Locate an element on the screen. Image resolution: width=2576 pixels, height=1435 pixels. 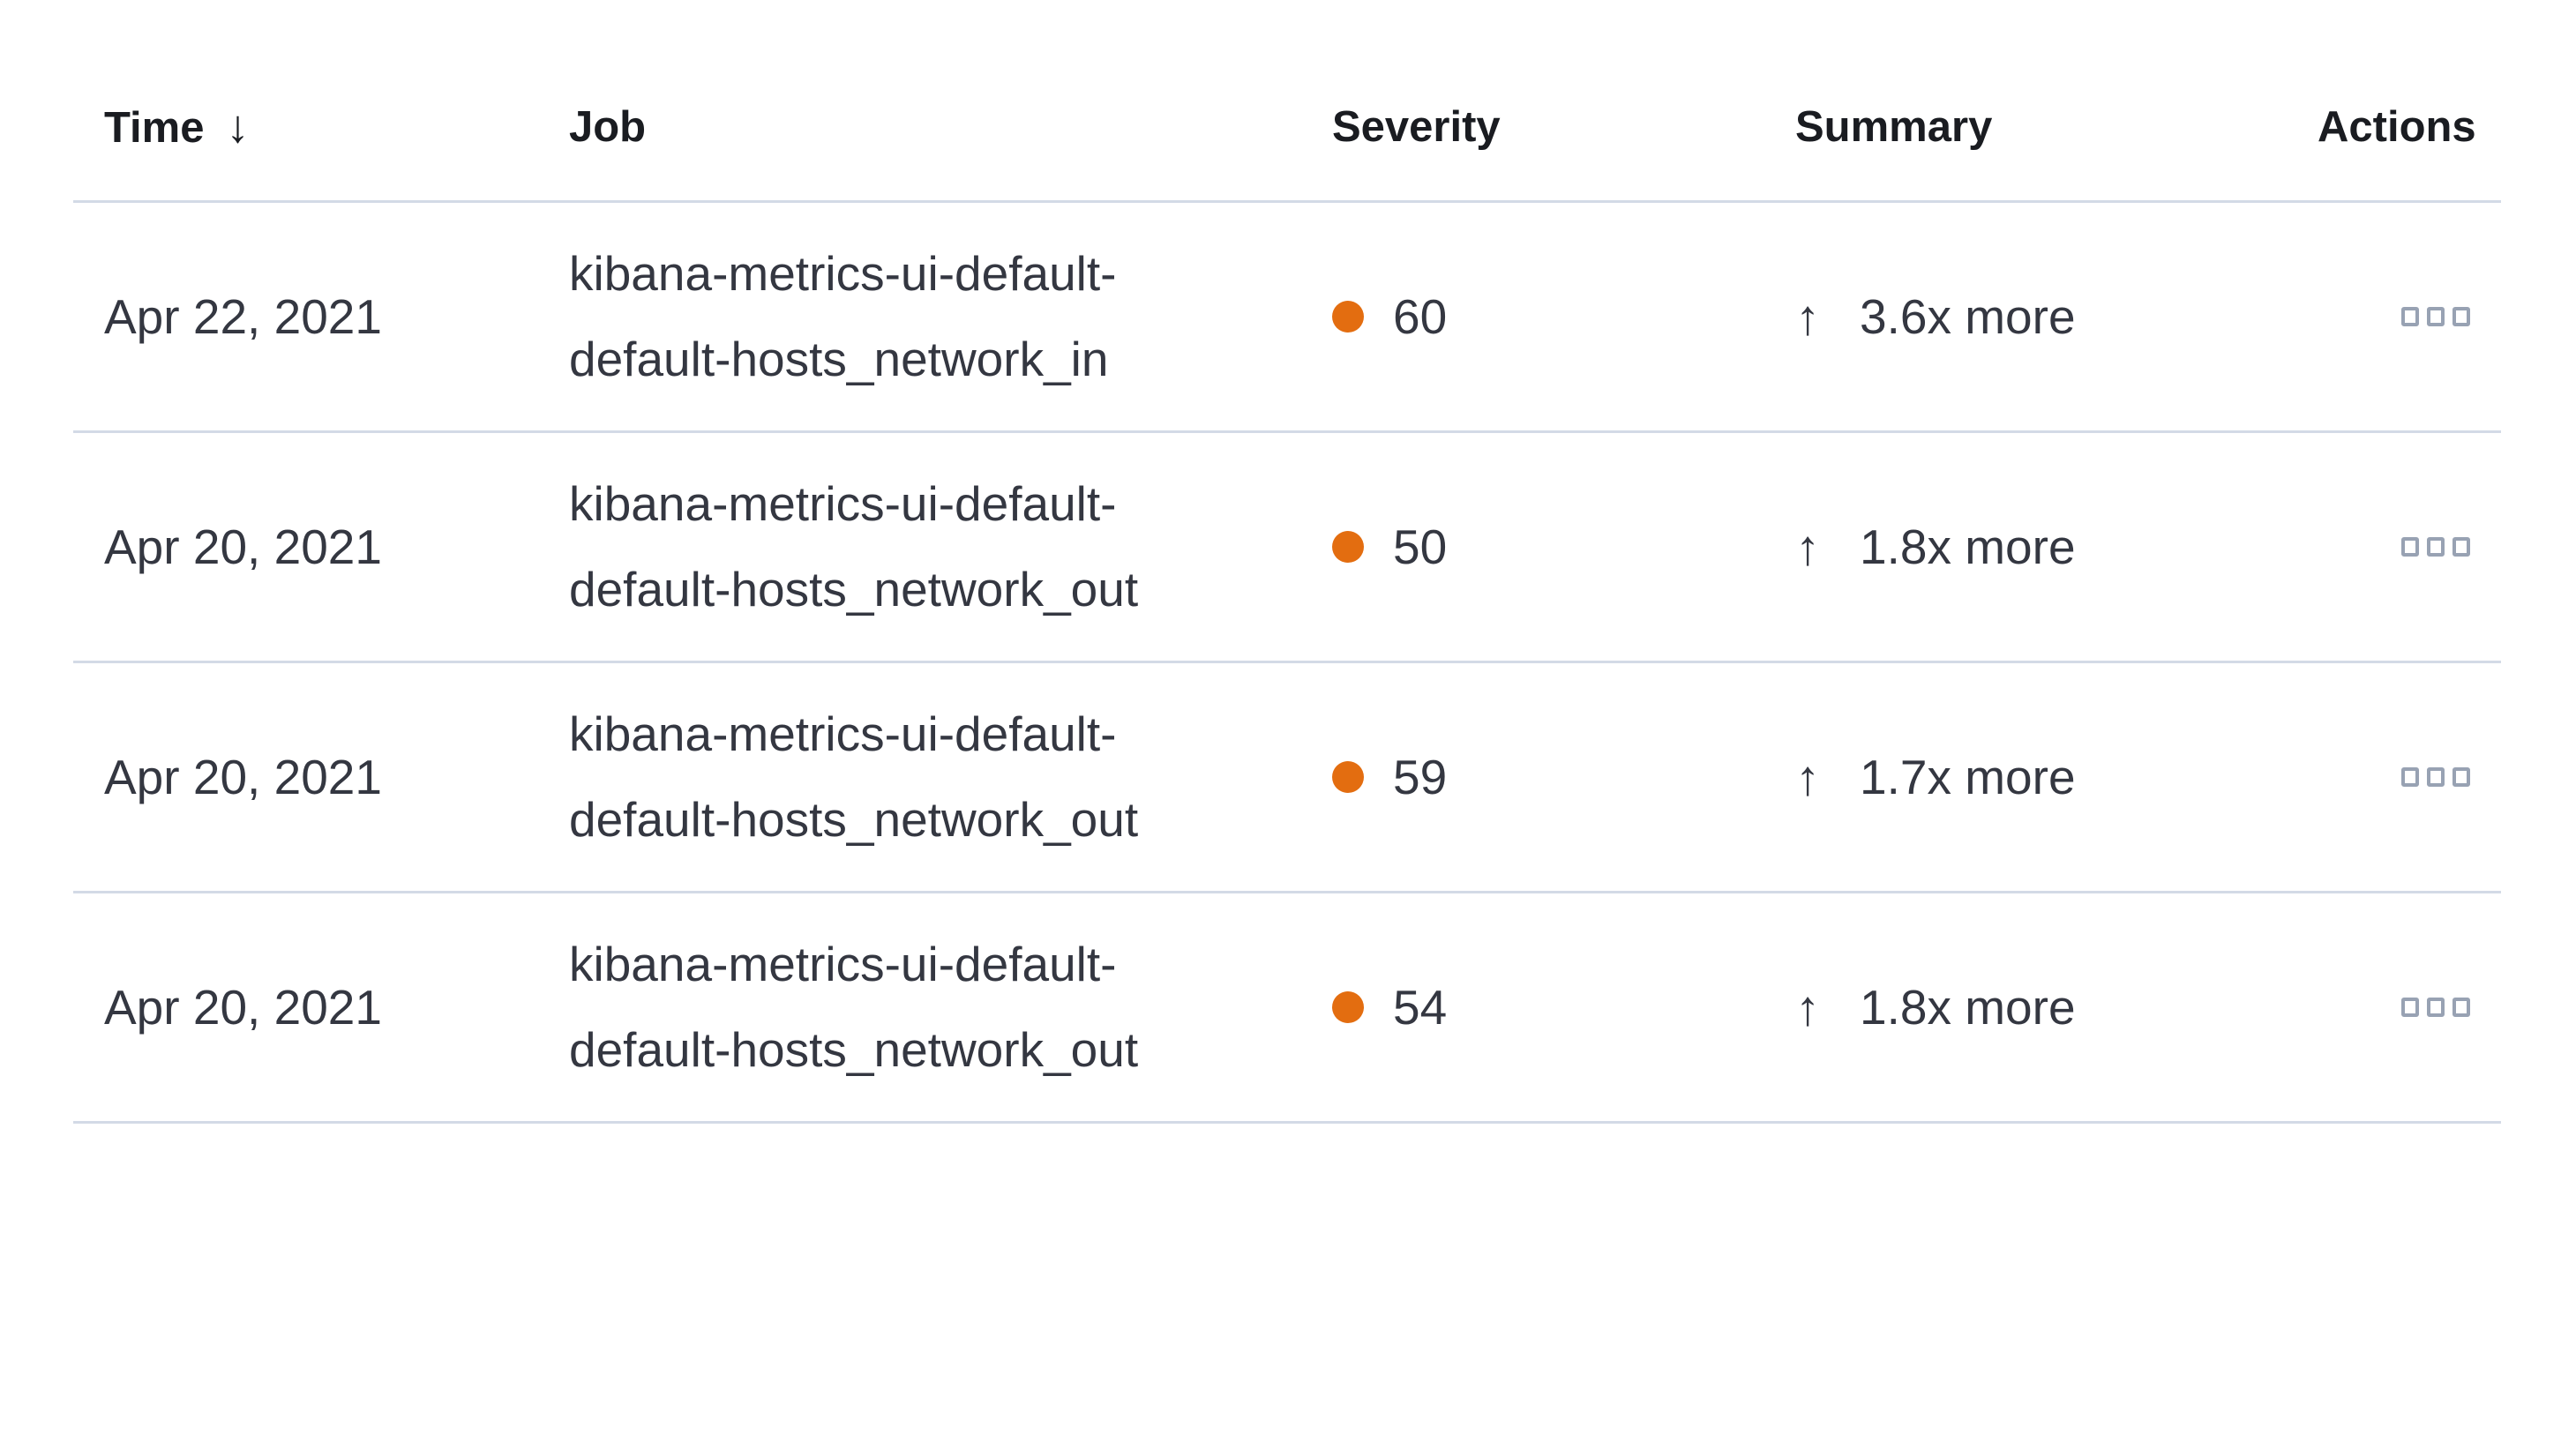
column-header-time: Time ↓ is located at coordinates (321, 127).